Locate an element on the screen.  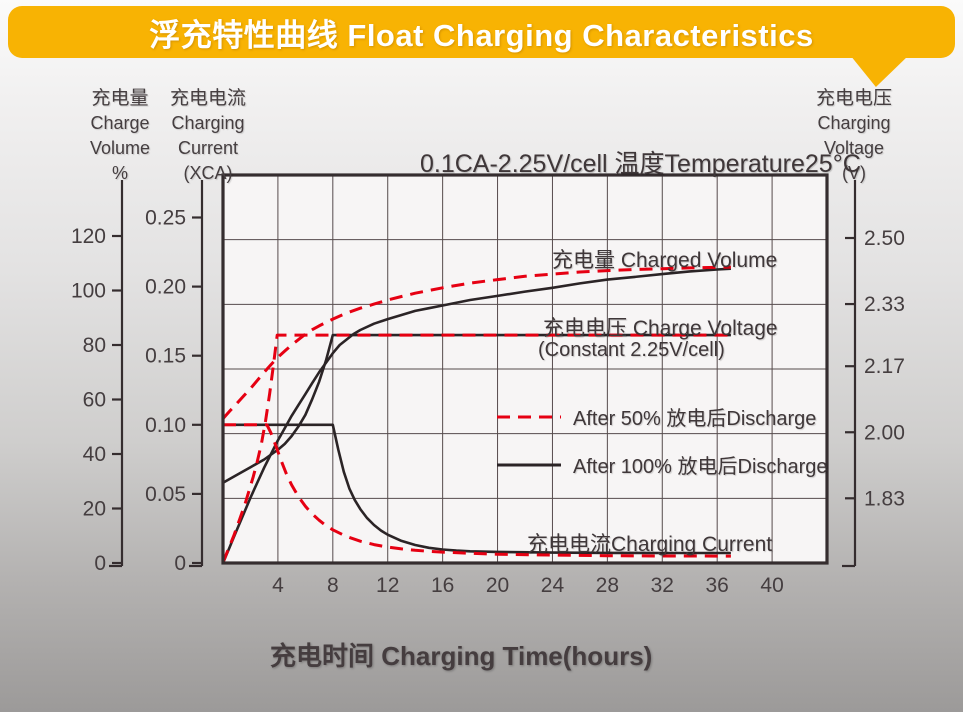
curve-label-charge-voltage-sub: (Constant 2.25V/cell) is located at coordinates (631, 350).